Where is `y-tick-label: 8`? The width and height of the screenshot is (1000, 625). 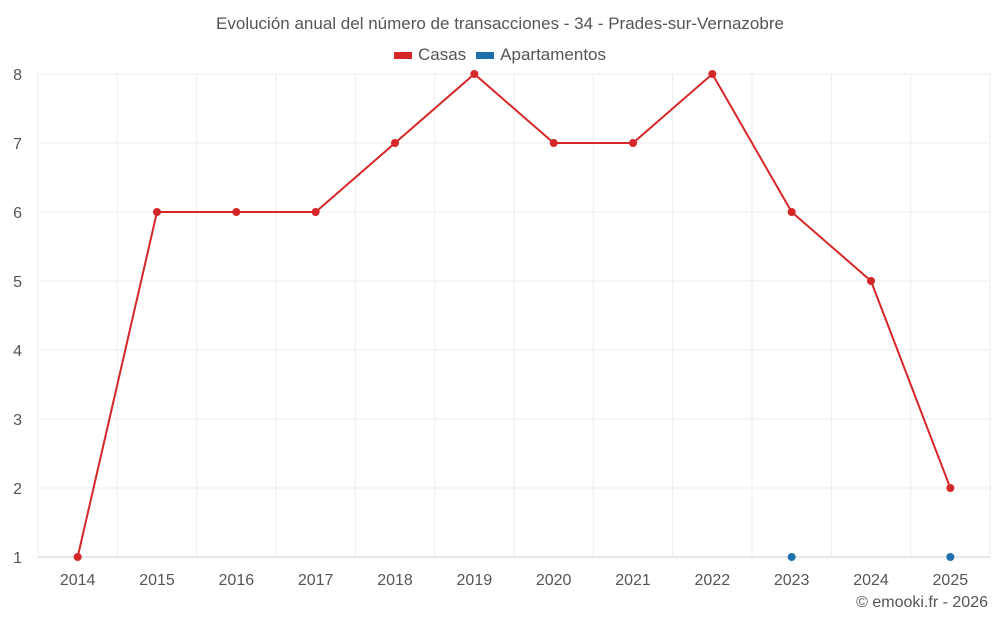 y-tick-label: 8 is located at coordinates (17, 75).